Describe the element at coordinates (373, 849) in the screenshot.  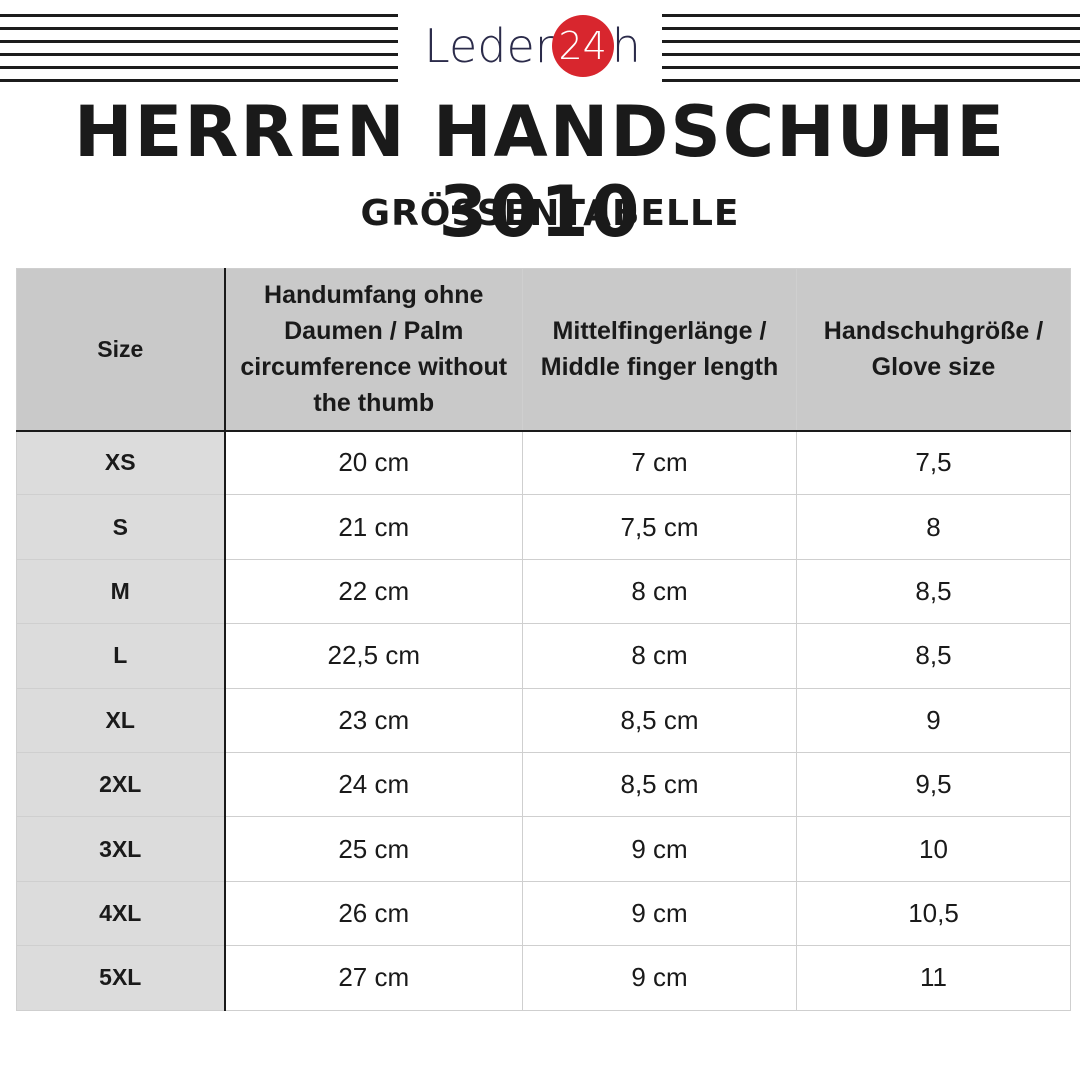
I see `palm-circumference-cell: 25 cm` at that location.